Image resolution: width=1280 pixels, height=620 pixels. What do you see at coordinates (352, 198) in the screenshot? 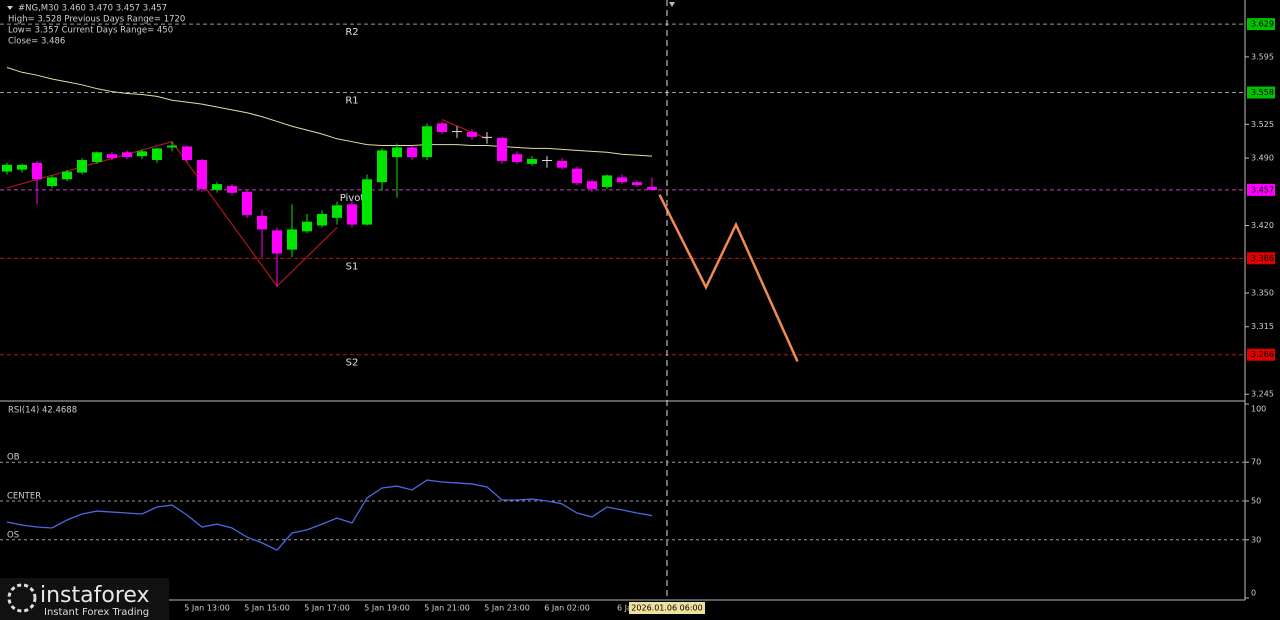
I see `pivot-level-name: Pivot` at bounding box center [352, 198].